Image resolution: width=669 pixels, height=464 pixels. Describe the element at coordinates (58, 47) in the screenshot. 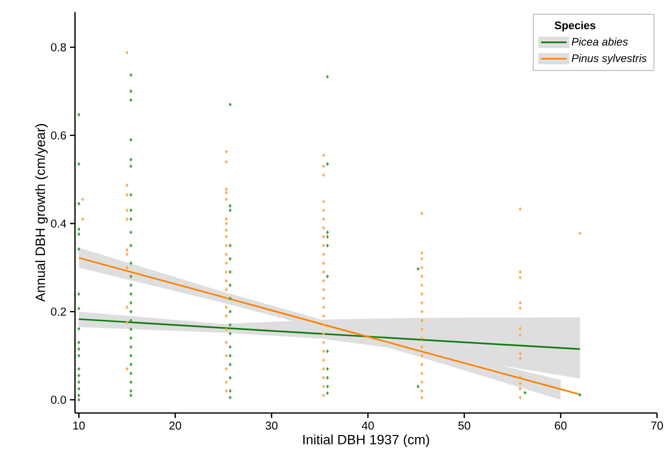

I see `y-tick-label: 0.8` at that location.